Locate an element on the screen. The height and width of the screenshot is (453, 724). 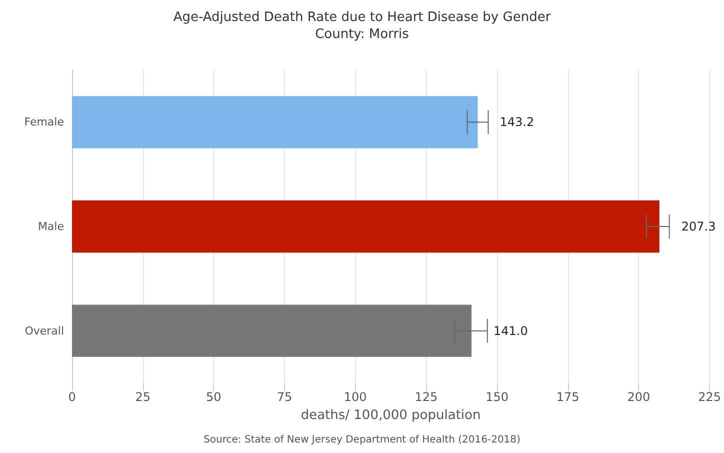
source-note: Source: State of New Jersey Department of Health (2016-2018) is located at coordinates (362, 440).